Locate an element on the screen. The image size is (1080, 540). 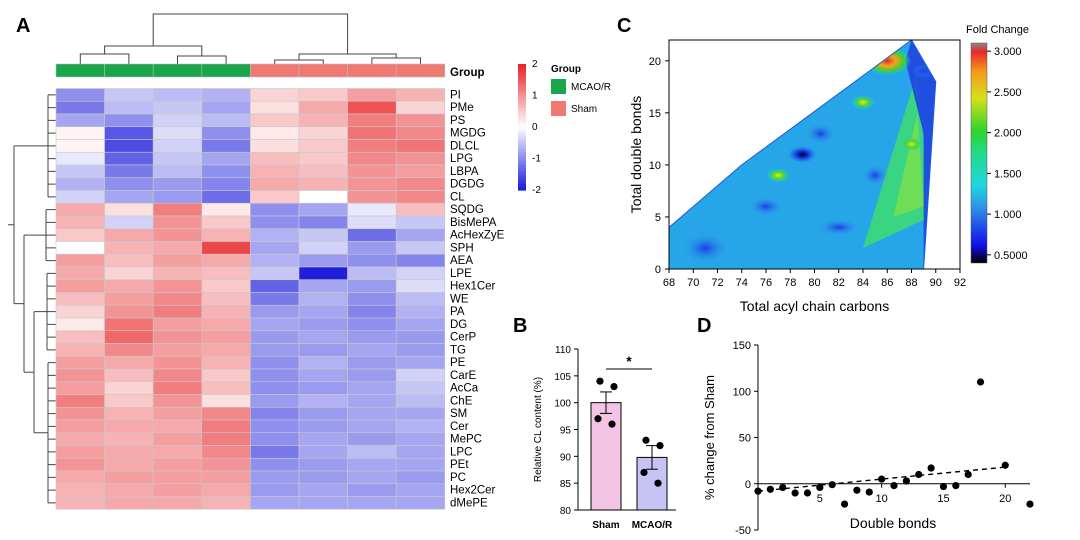
row-label: TG is located at coordinates (458, 350).